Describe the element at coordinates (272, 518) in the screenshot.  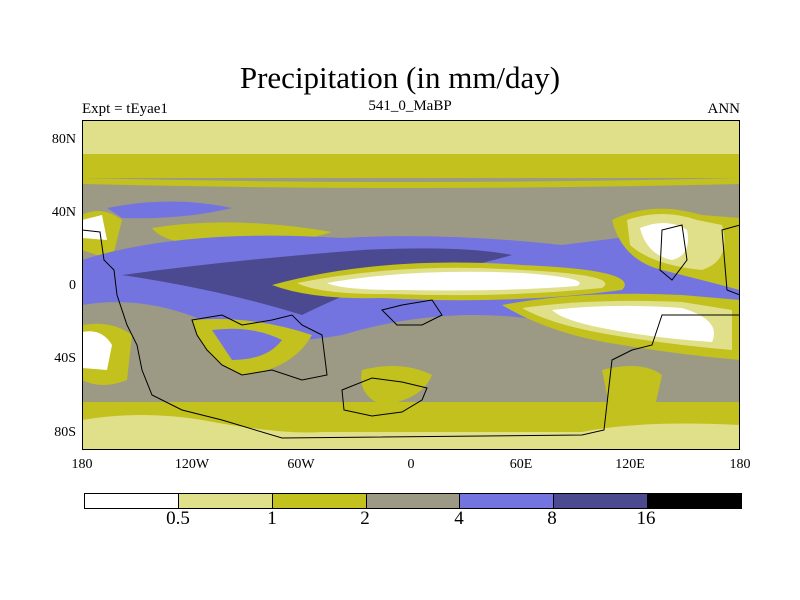
I see `colorbar-label: 1` at that location.